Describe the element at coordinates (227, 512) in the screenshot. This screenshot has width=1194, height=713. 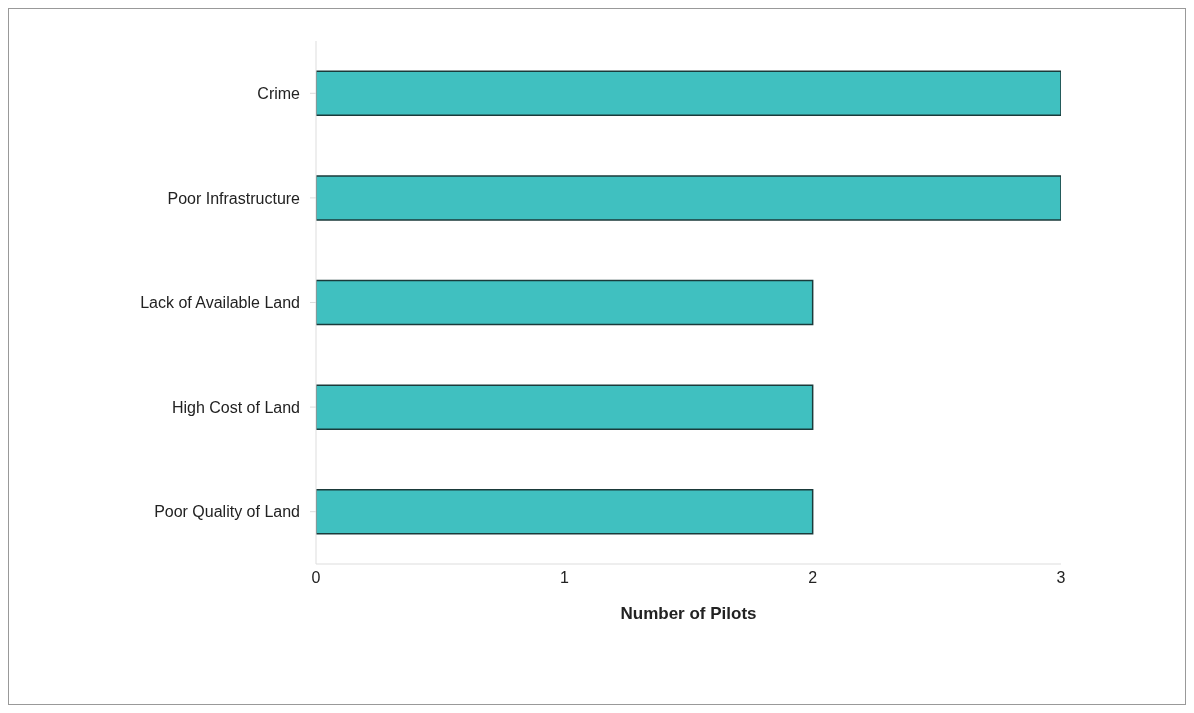
I see `y-tick-label: Poor Quality of Land` at that location.